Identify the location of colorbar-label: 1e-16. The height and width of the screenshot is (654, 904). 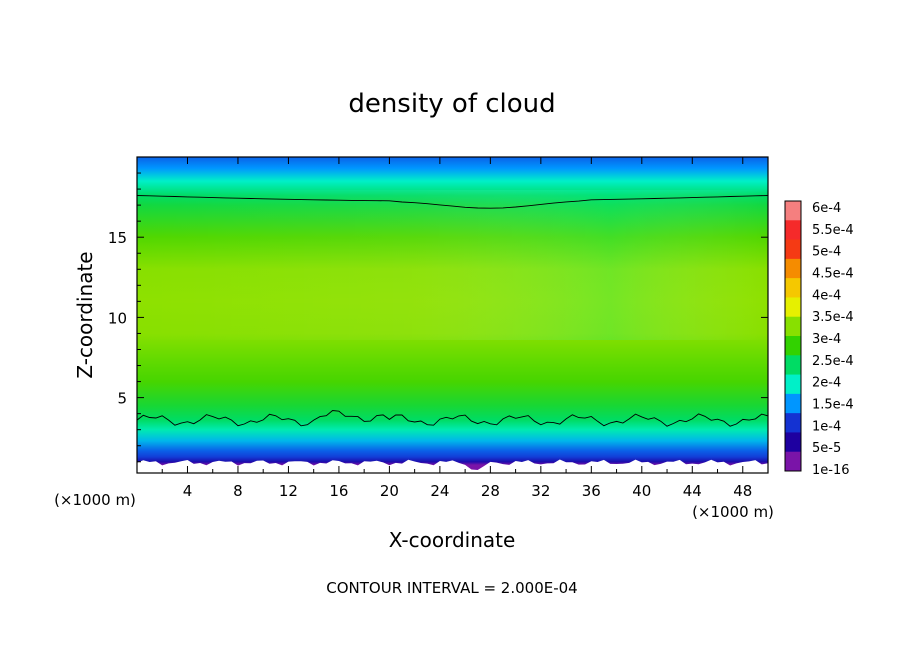
(831, 470).